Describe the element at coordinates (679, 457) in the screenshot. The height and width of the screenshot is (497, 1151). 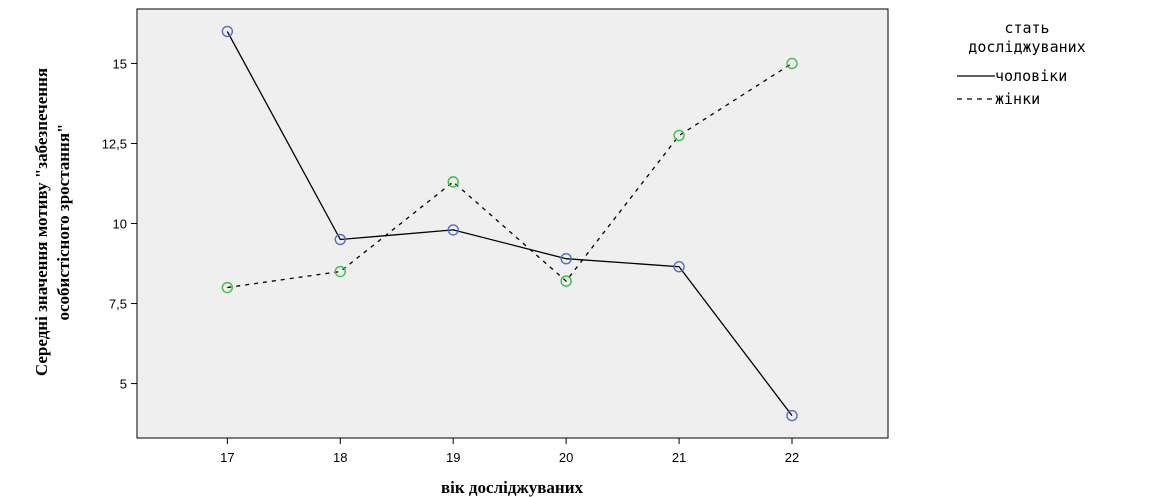
I see `x-tick-label: 21` at that location.